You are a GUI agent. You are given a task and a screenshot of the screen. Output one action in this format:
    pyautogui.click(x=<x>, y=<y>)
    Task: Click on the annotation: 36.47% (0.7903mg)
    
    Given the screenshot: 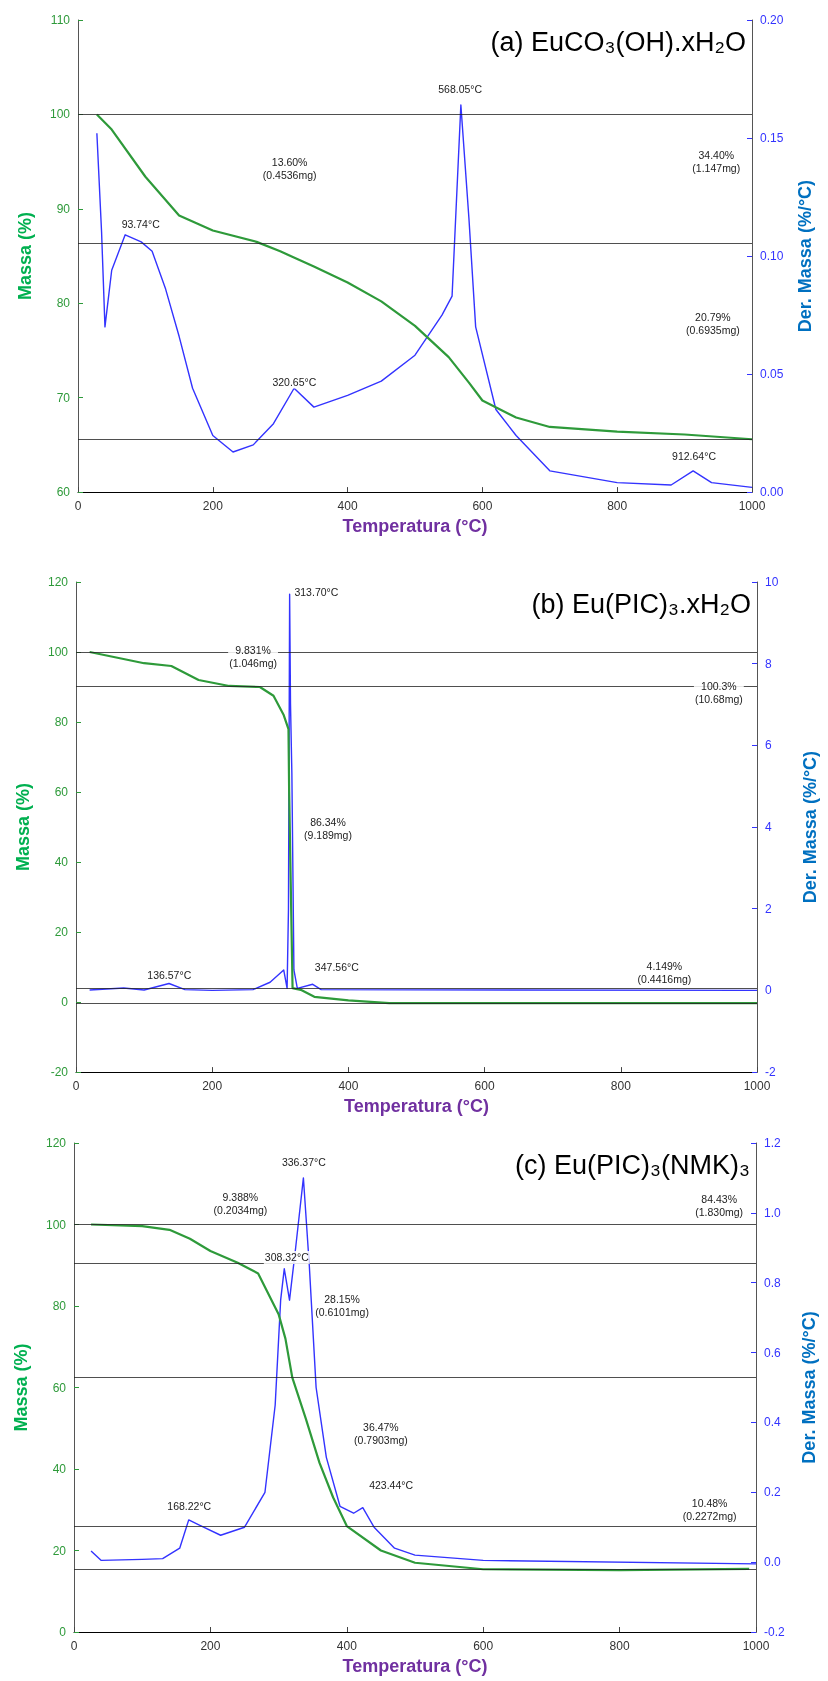 What is the action you would take?
    pyautogui.click(x=381, y=1434)
    